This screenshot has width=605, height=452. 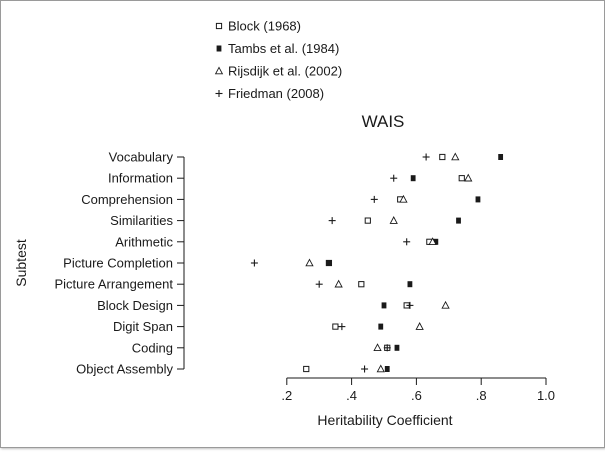 I want to click on y-tick-label: Information, so click(x=140, y=178).